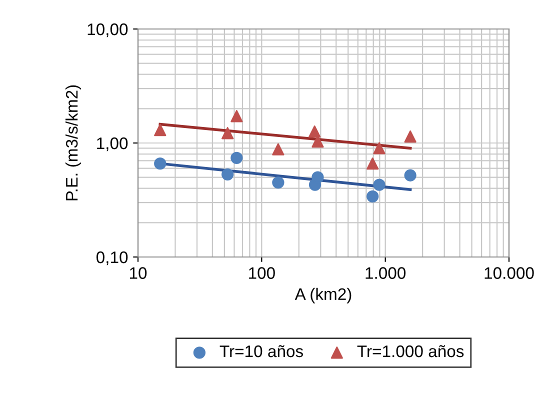  What do you see at coordinates (410, 351) in the screenshot?
I see `legend-label: Tr=1.000 años` at bounding box center [410, 351].